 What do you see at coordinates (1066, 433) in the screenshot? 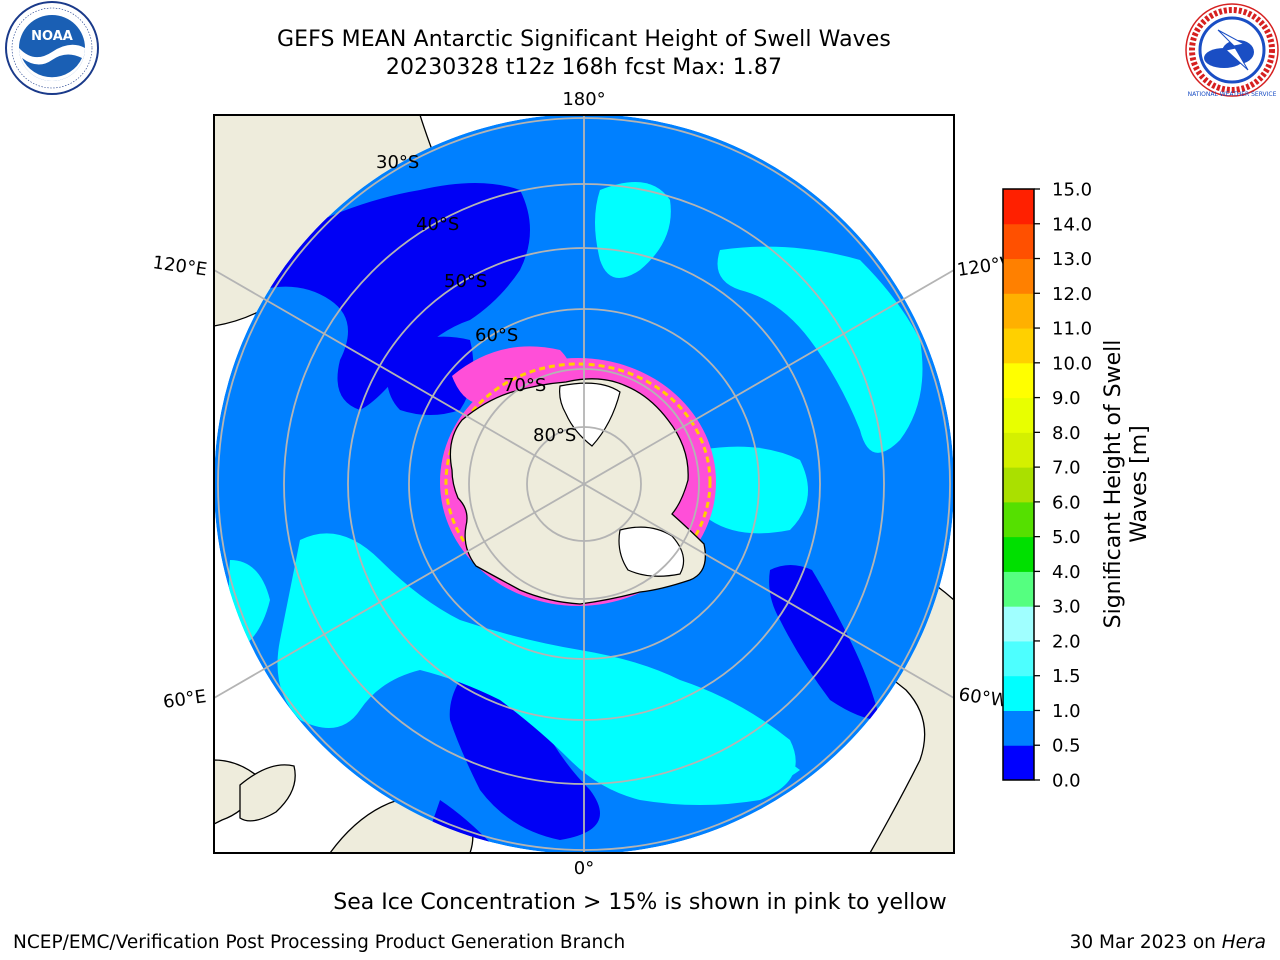
I see `colorbar-tick-label: 8.0` at bounding box center [1066, 433].